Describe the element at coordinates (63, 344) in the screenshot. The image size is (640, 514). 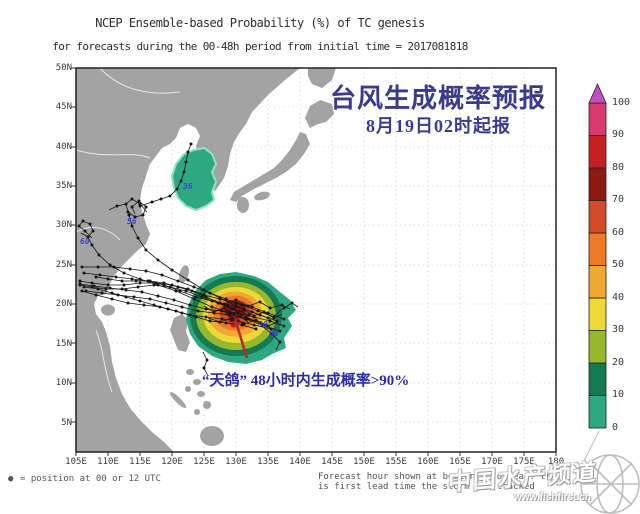
I see `ytick-15n: 15N` at that location.